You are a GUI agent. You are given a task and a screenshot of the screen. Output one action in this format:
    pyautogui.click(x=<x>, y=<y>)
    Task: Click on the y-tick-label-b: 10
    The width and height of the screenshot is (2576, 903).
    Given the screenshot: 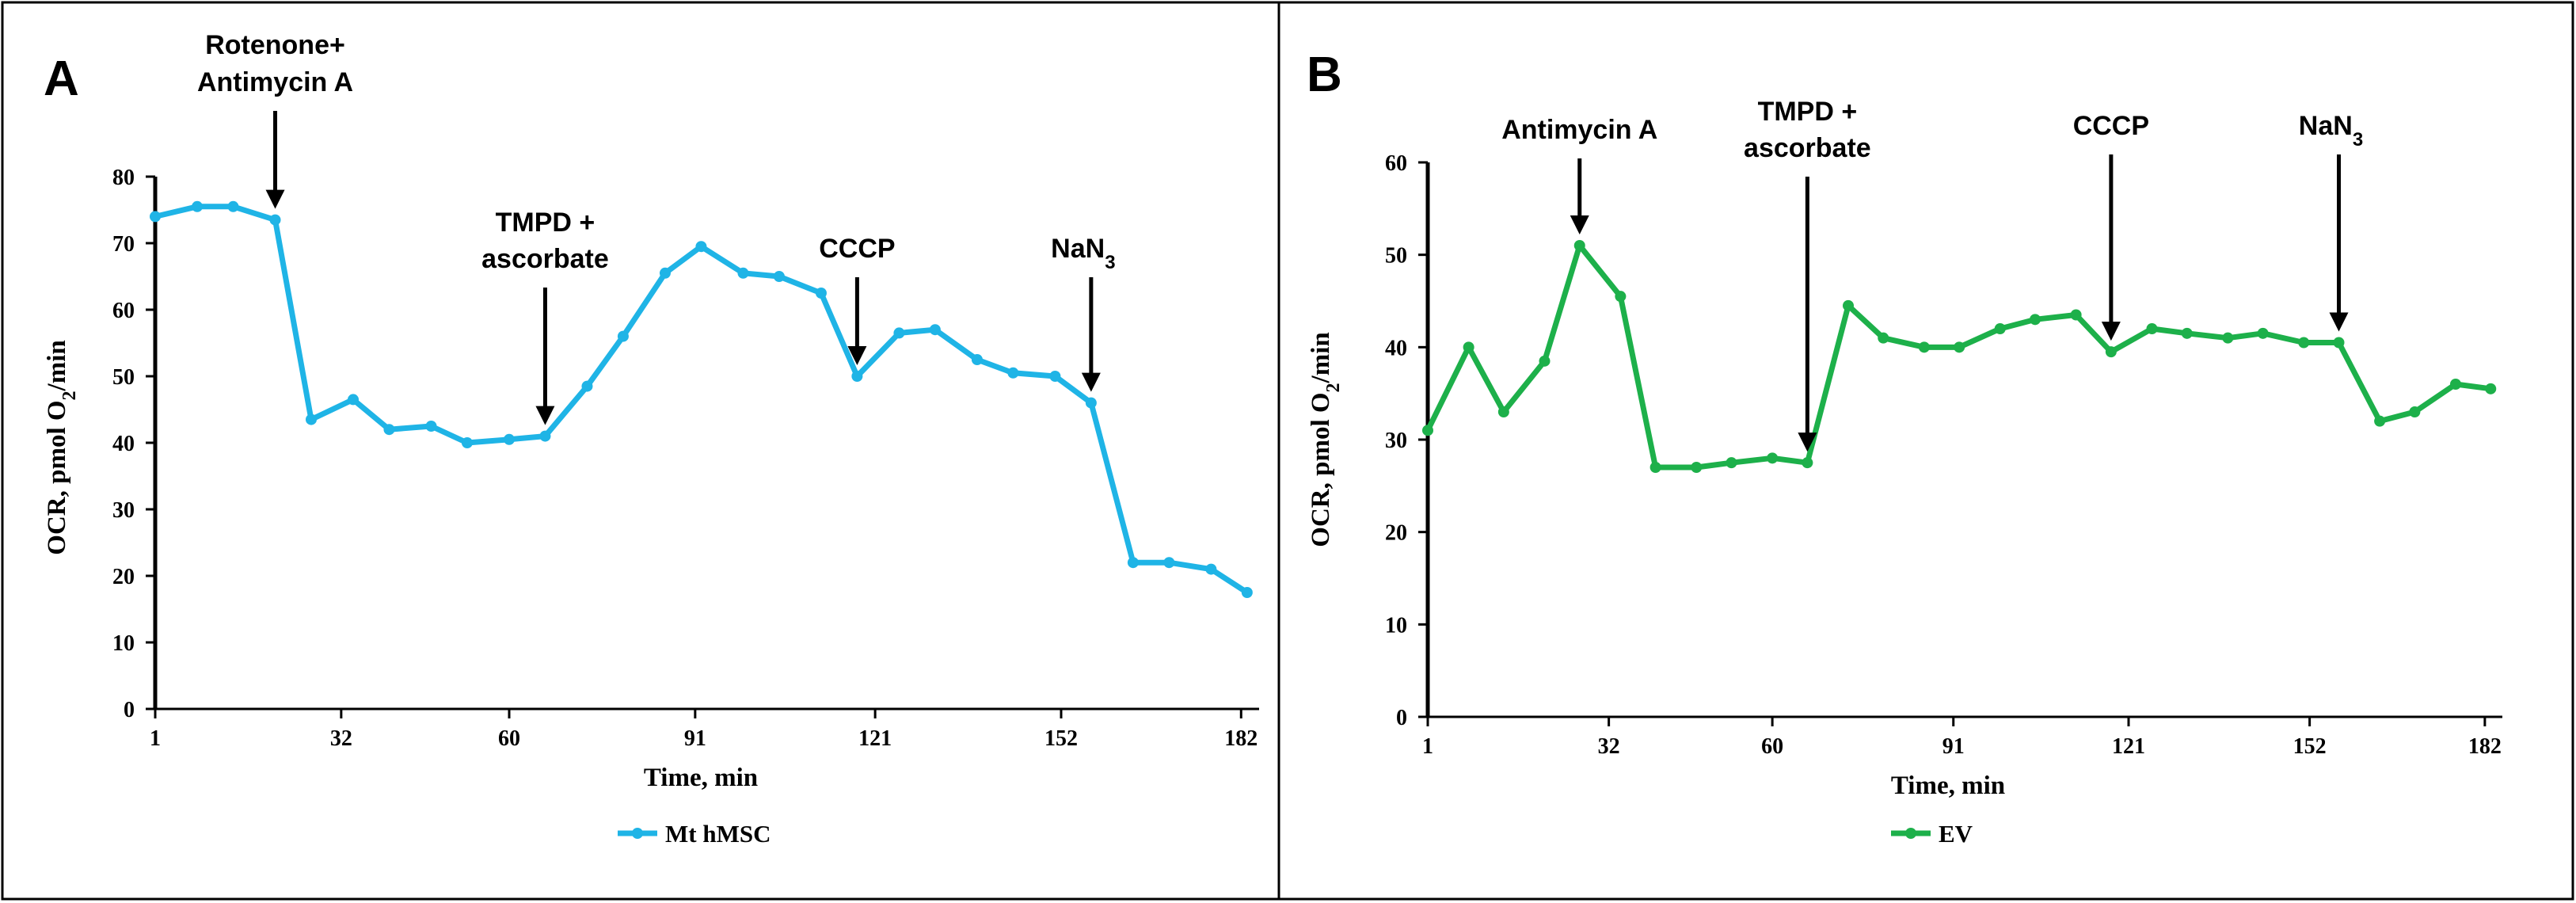 What is the action you would take?
    pyautogui.click(x=1396, y=626)
    